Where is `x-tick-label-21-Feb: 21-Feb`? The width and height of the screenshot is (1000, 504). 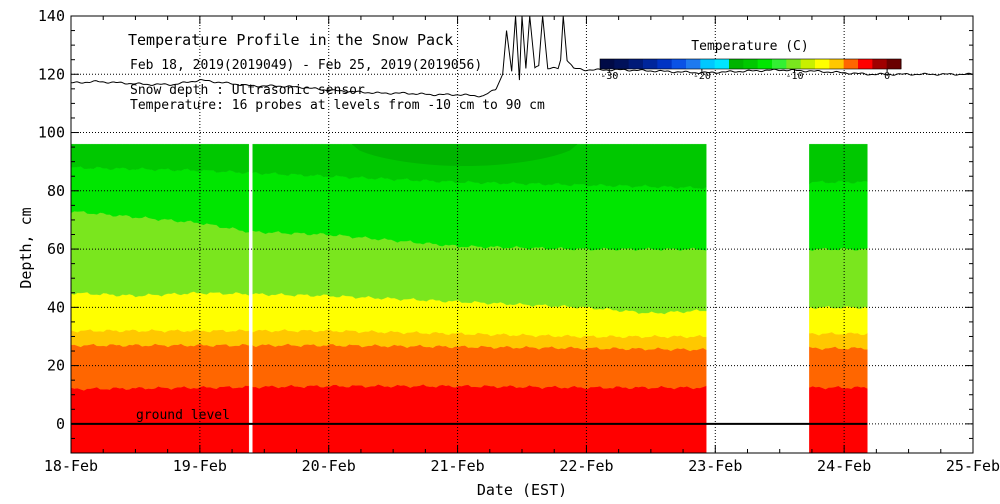 x-tick-label-21-Feb: 21-Feb is located at coordinates (457, 466).